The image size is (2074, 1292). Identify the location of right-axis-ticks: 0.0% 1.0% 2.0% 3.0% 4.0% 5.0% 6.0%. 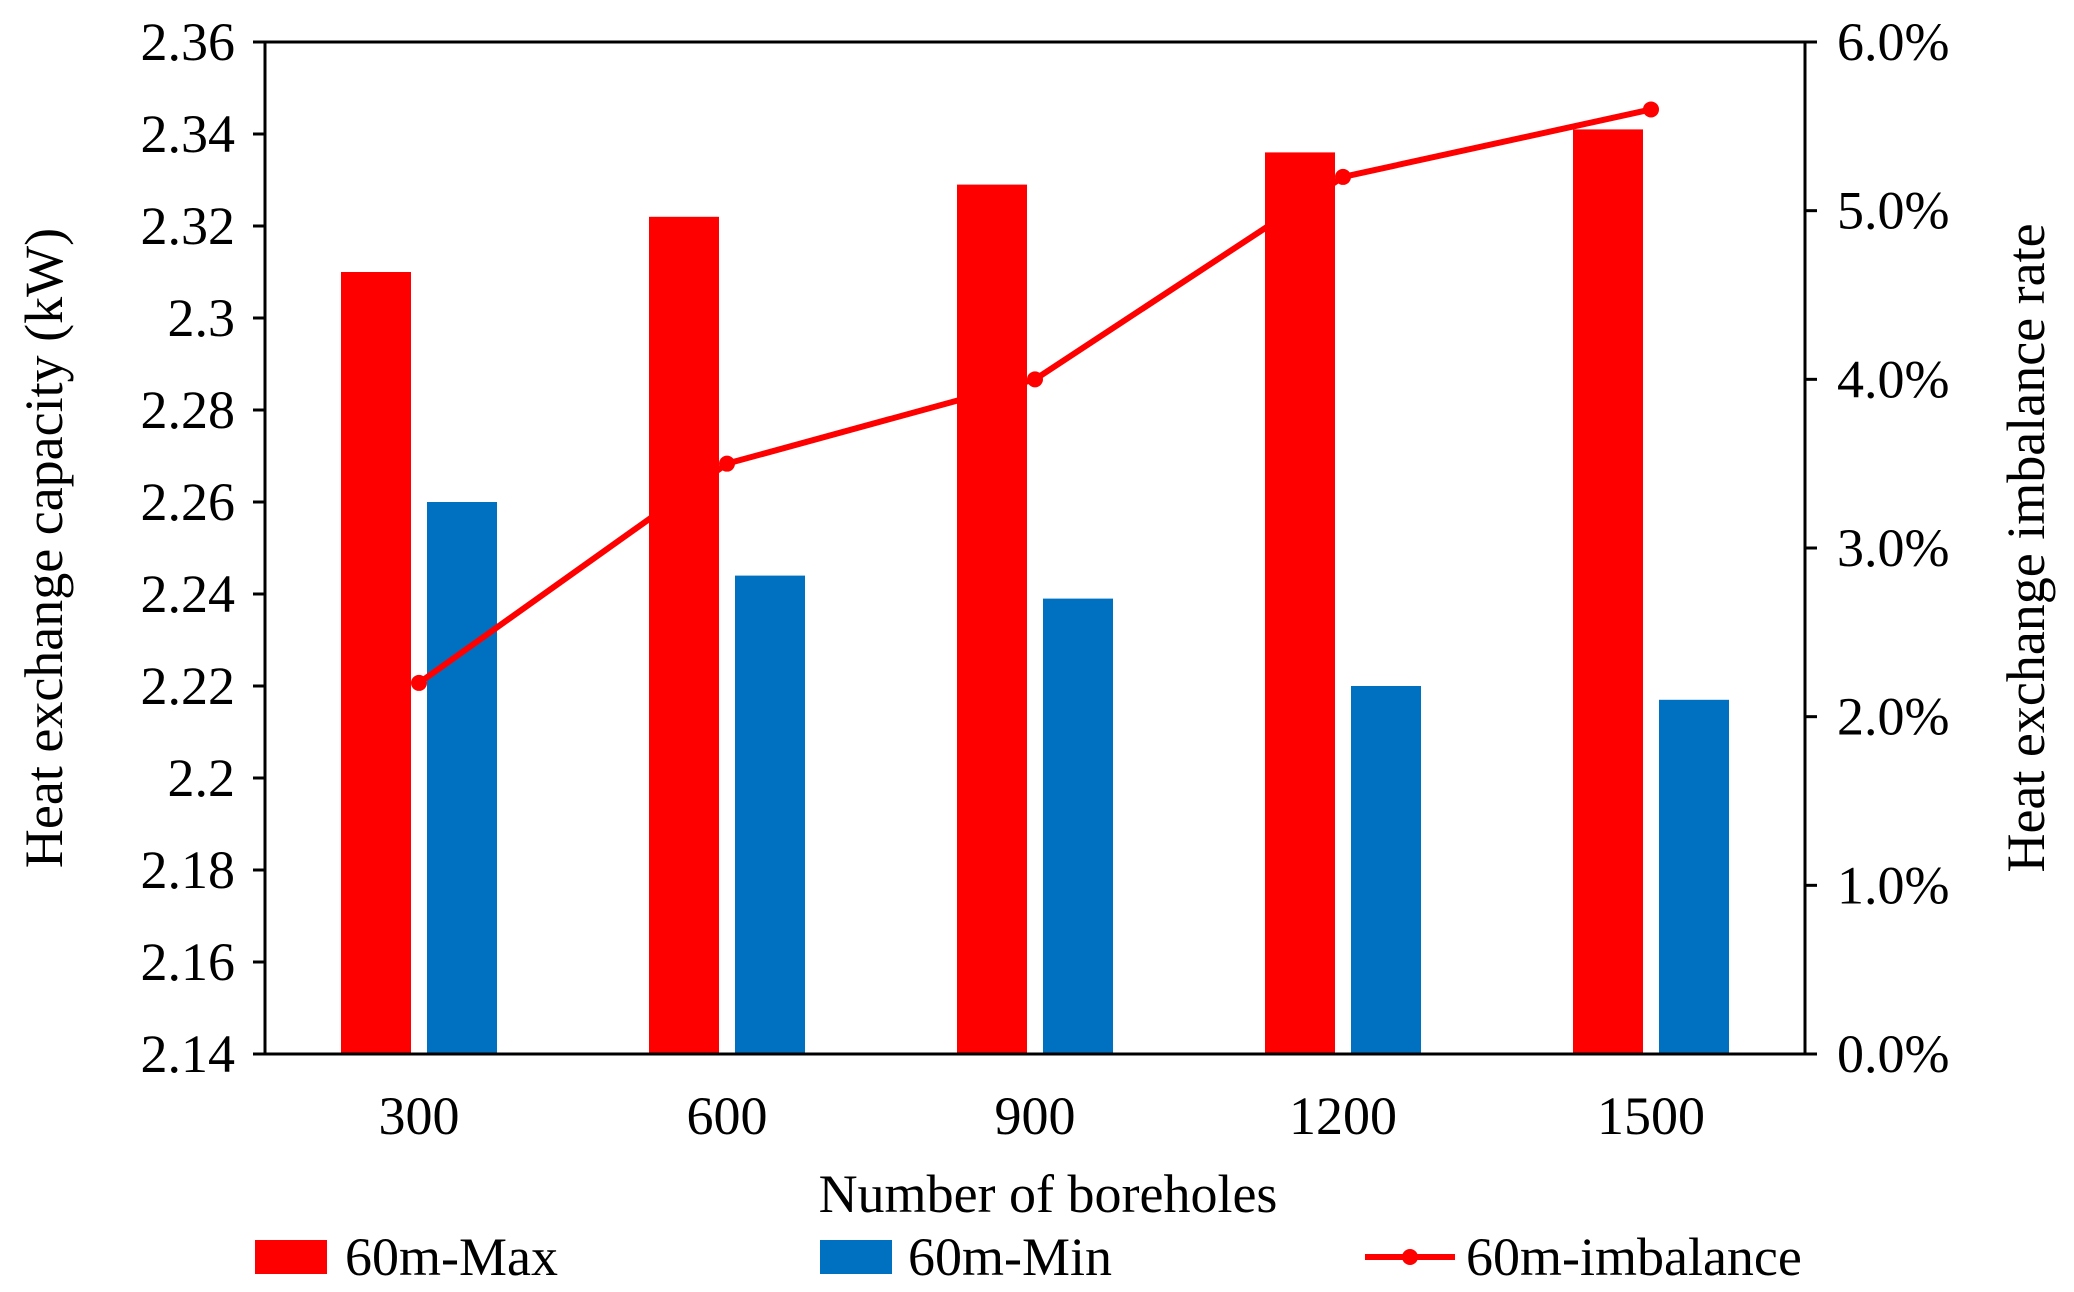
(1877, 548).